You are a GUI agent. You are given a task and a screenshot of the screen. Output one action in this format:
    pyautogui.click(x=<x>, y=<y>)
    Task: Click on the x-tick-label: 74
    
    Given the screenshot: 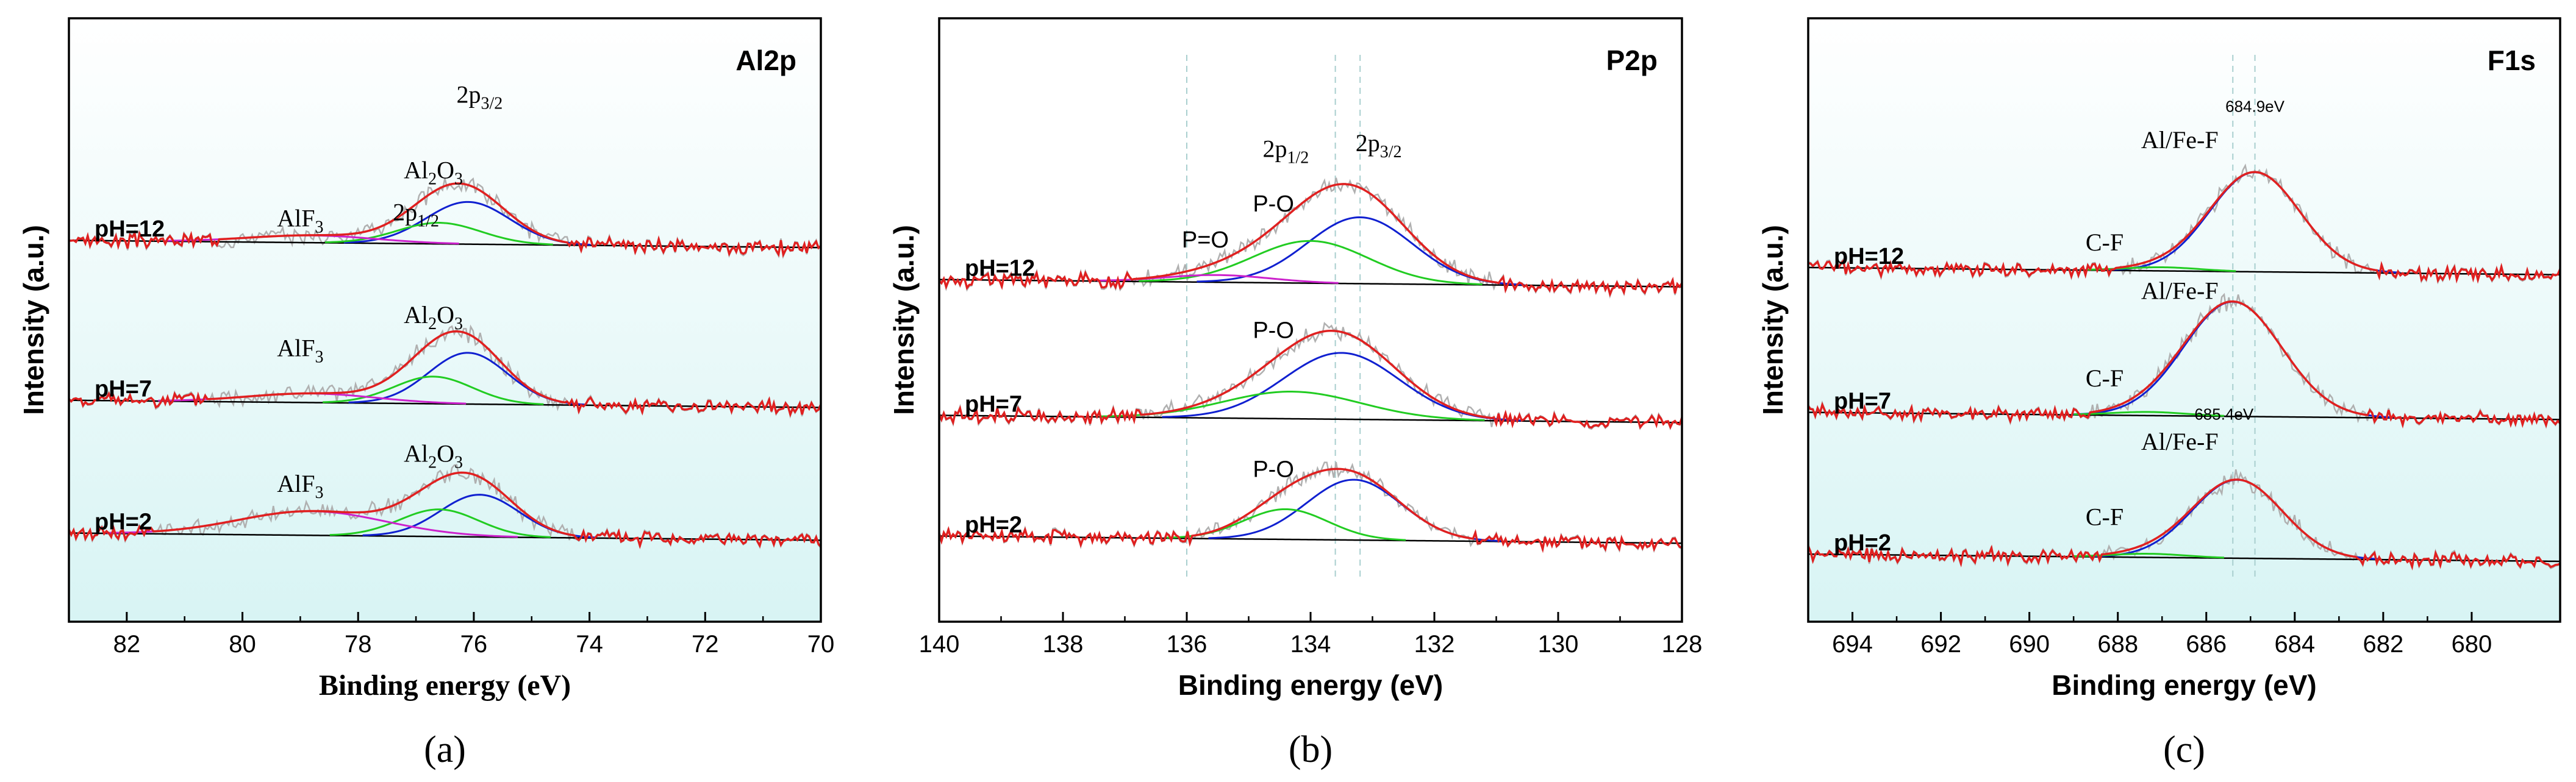 What is the action you would take?
    pyautogui.click(x=589, y=644)
    